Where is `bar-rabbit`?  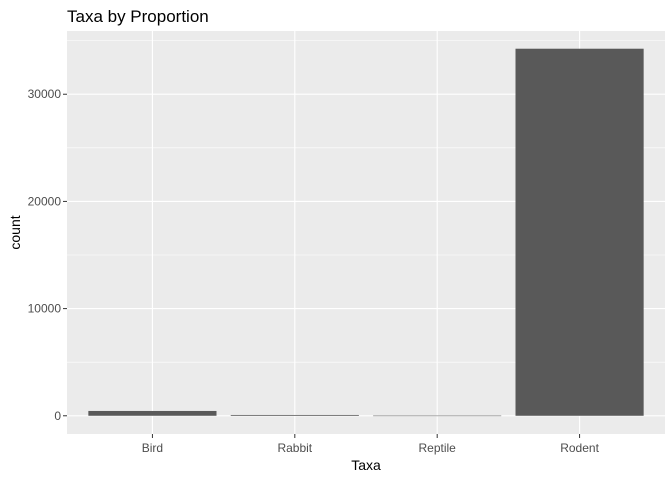 bar-rabbit is located at coordinates (294, 415).